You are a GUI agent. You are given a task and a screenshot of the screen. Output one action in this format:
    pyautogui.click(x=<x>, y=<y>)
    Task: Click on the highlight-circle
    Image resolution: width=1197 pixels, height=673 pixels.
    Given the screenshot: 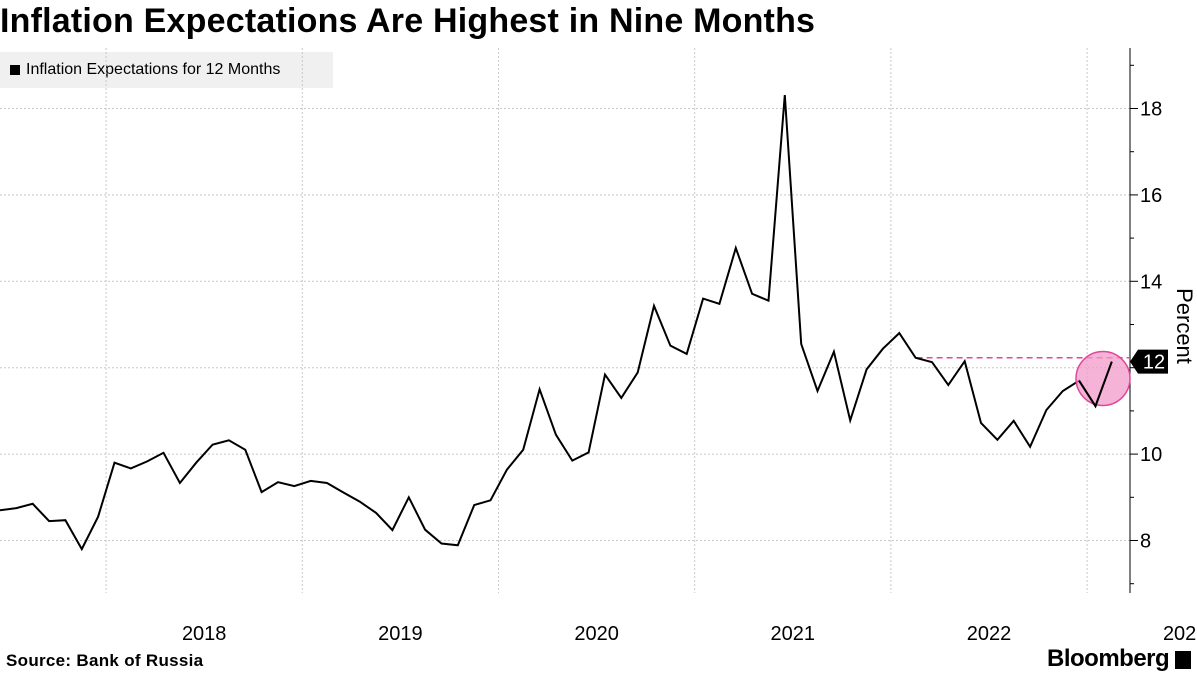 What is the action you would take?
    pyautogui.click(x=1103, y=378)
    